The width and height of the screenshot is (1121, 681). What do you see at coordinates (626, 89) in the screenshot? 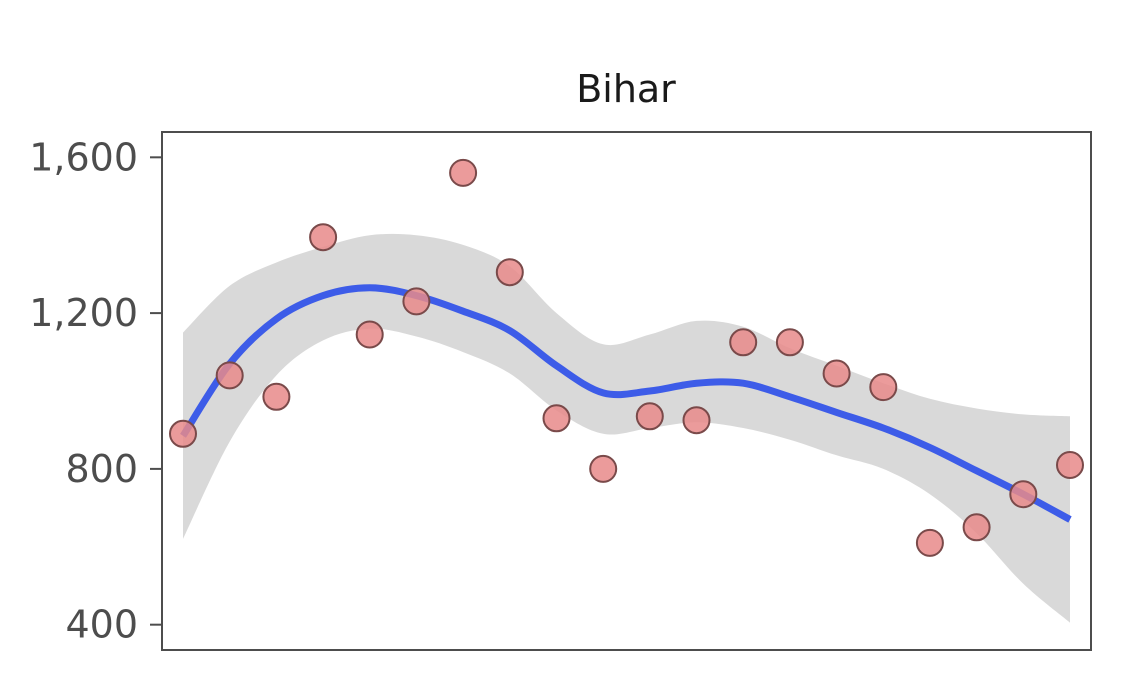
I see `panel-title: Bihar` at bounding box center [626, 89].